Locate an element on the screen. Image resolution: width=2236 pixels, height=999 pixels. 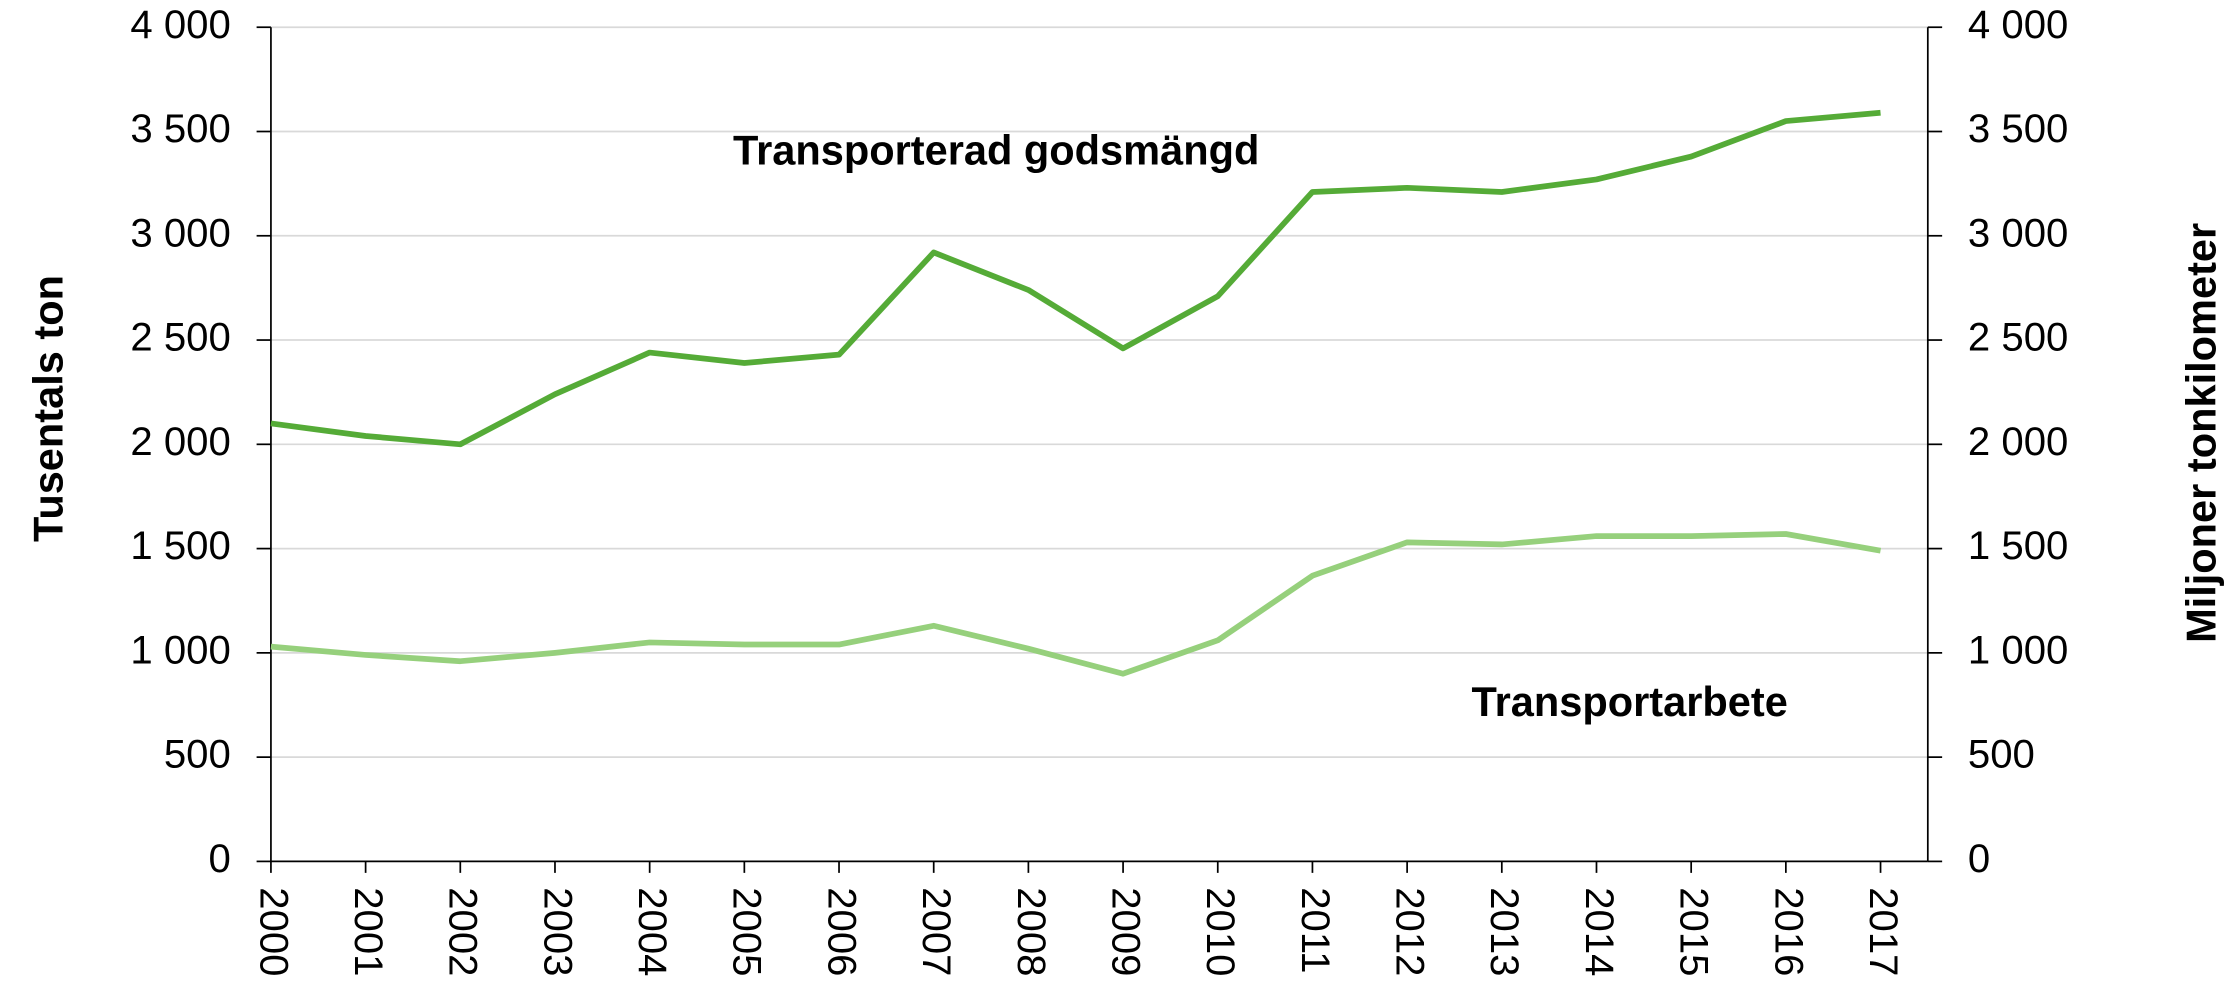
y-tick-label: 3 500 is located at coordinates (180, 128).